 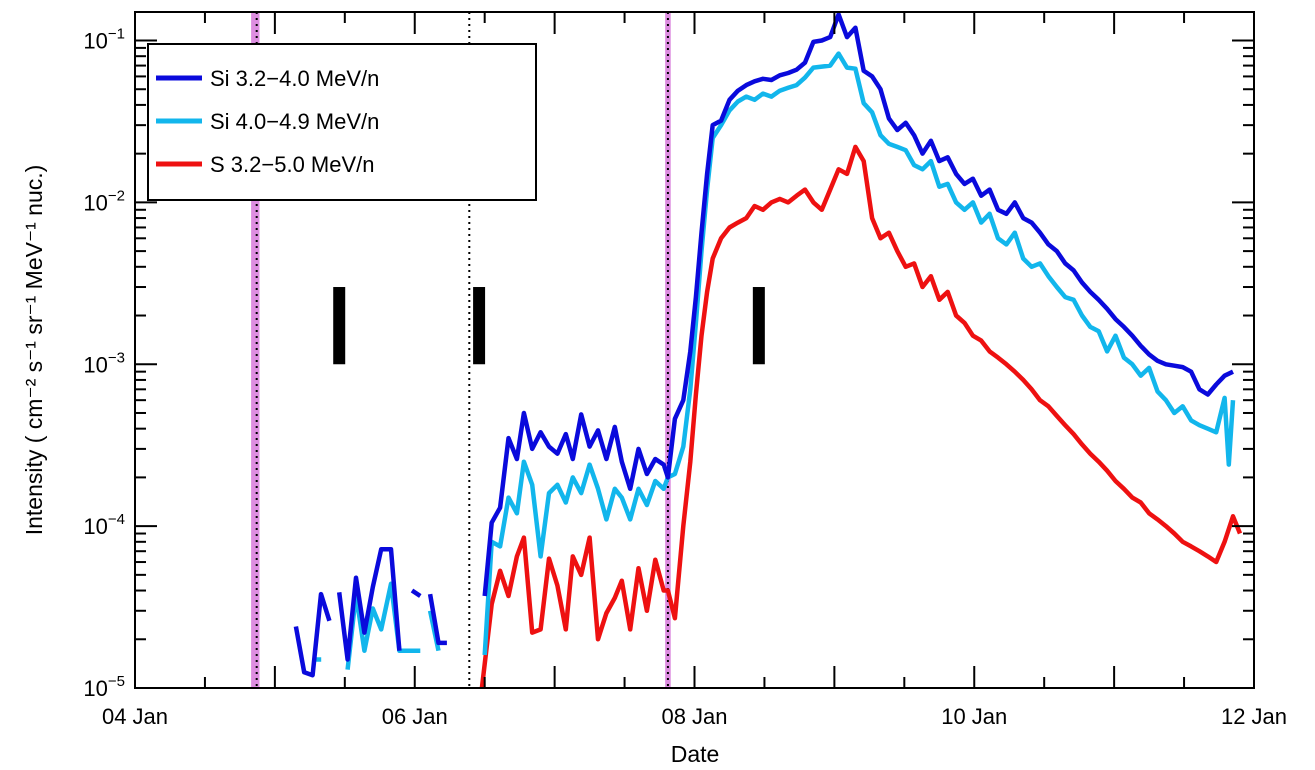 What do you see at coordinates (34, 350) in the screenshot?
I see `y-axis-label: Intensity ( cm⁻² s⁻¹ sr⁻¹ MeV⁻¹ nuc.)` at bounding box center [34, 350].